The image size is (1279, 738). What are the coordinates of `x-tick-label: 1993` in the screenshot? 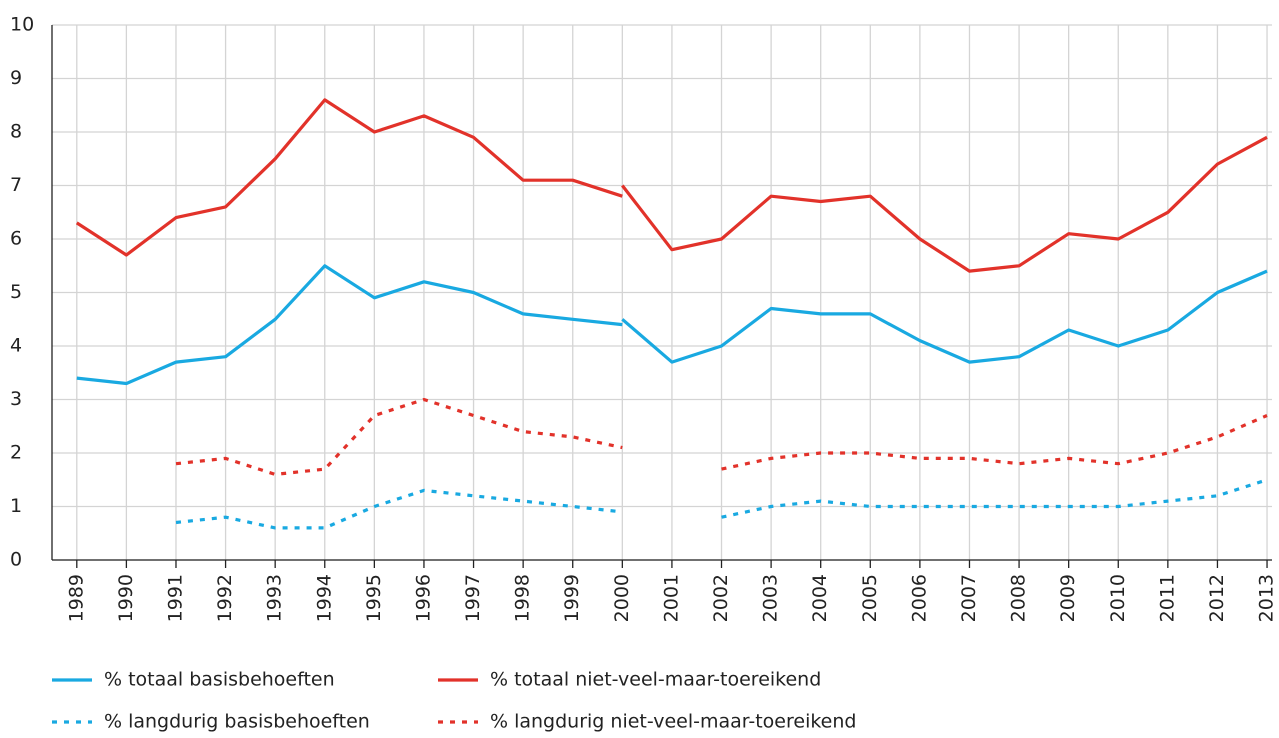 It's located at (275, 598).